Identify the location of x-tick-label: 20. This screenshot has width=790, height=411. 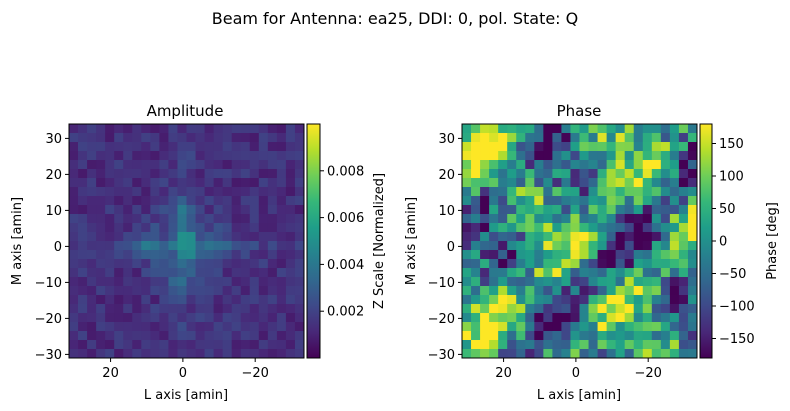
(110, 373).